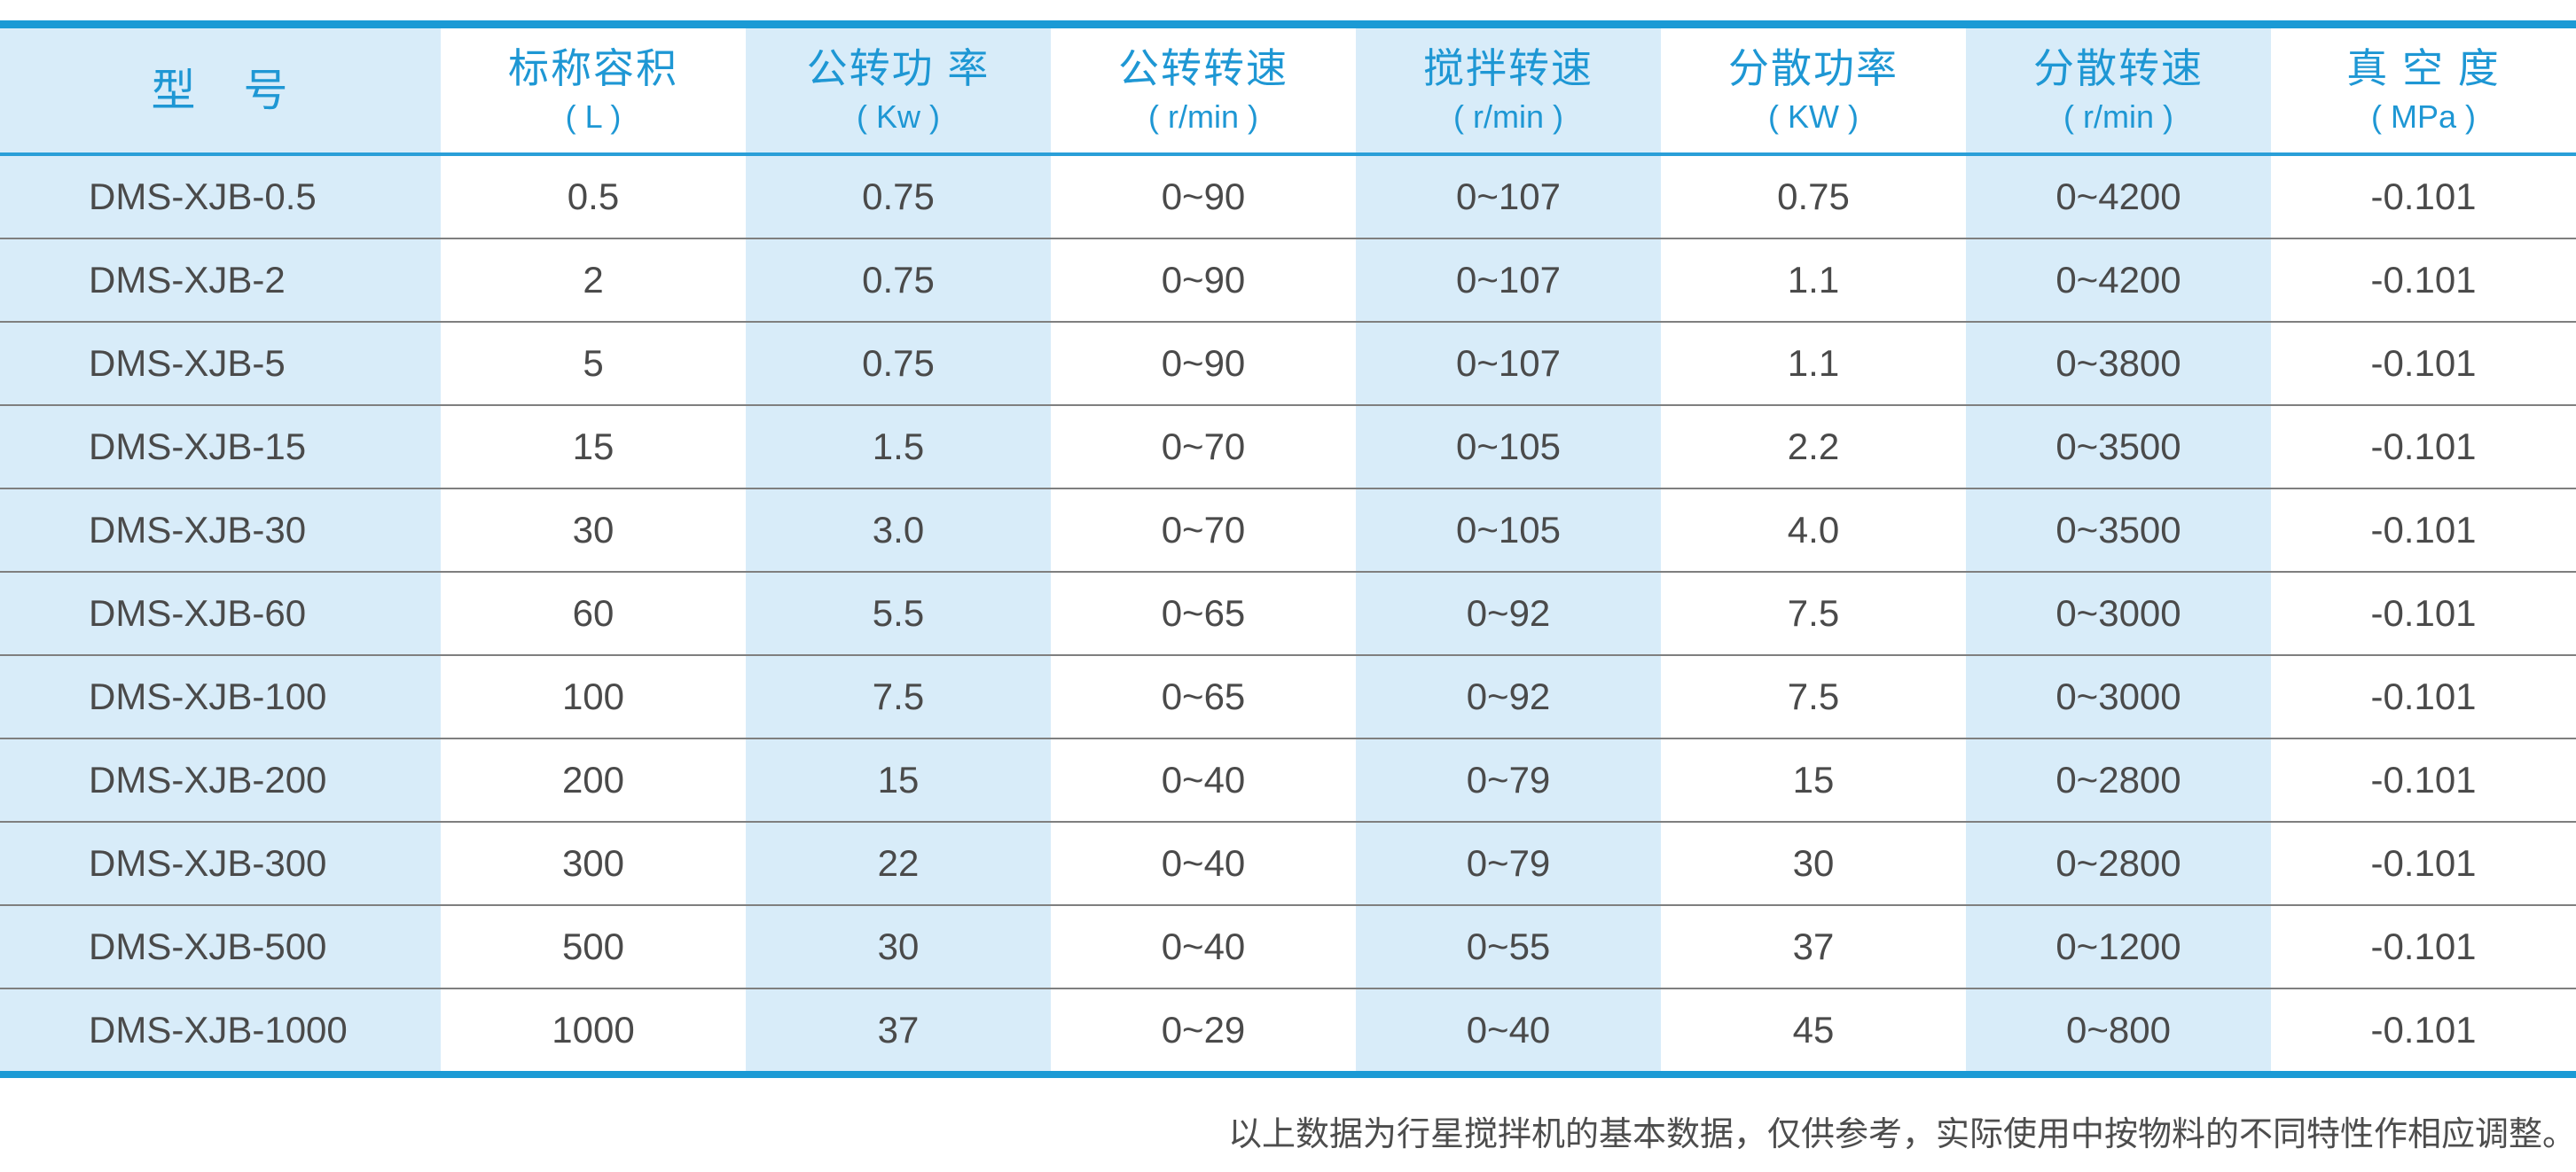  What do you see at coordinates (220, 863) in the screenshot?
I see `model-cell: DMS-XJB-300` at bounding box center [220, 863].